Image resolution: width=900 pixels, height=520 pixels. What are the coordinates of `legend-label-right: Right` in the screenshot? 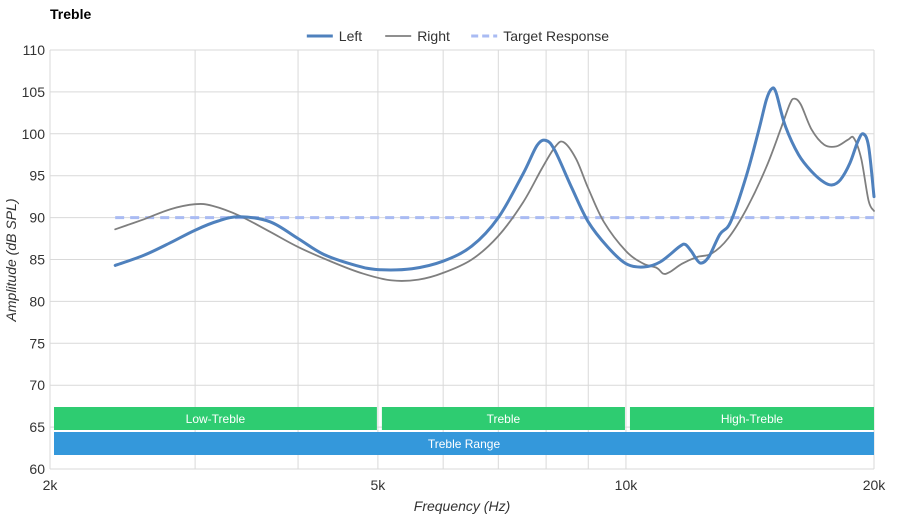 It's located at (433, 36).